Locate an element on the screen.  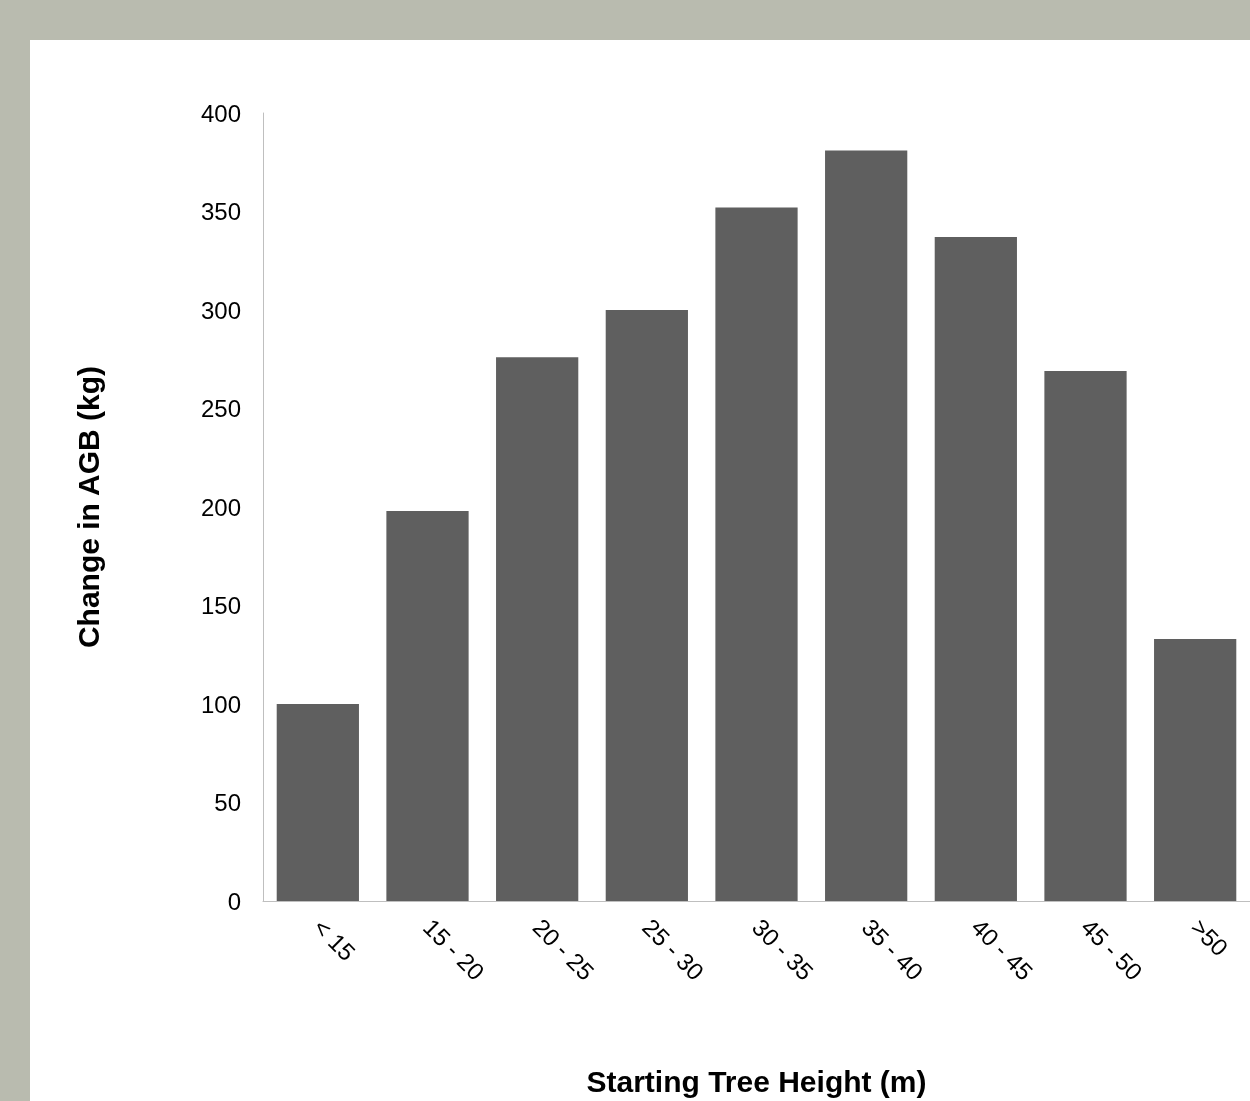
y-tick-label: 100 is located at coordinates (220, 704).